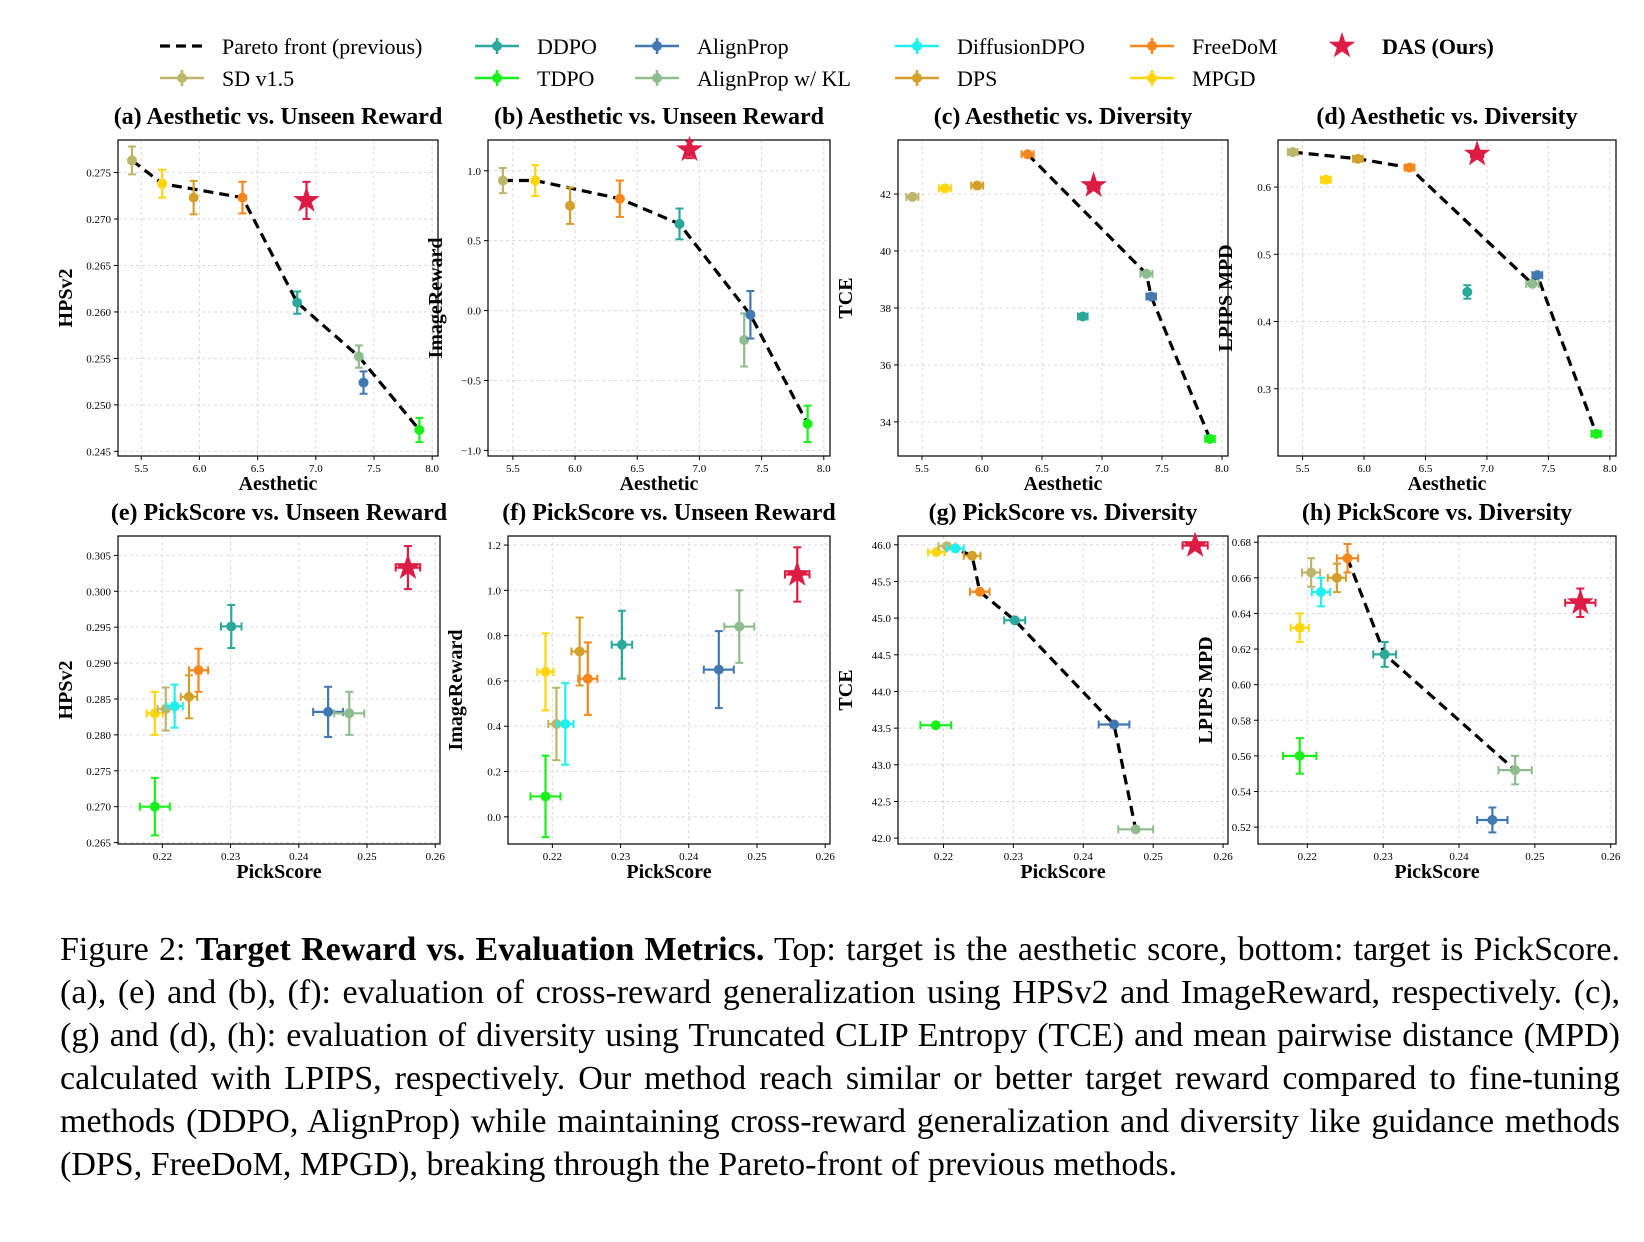 Image resolution: width=1644 pixels, height=1242 pixels. What do you see at coordinates (567, 46) in the screenshot?
I see `legend-label: DDPO` at bounding box center [567, 46].